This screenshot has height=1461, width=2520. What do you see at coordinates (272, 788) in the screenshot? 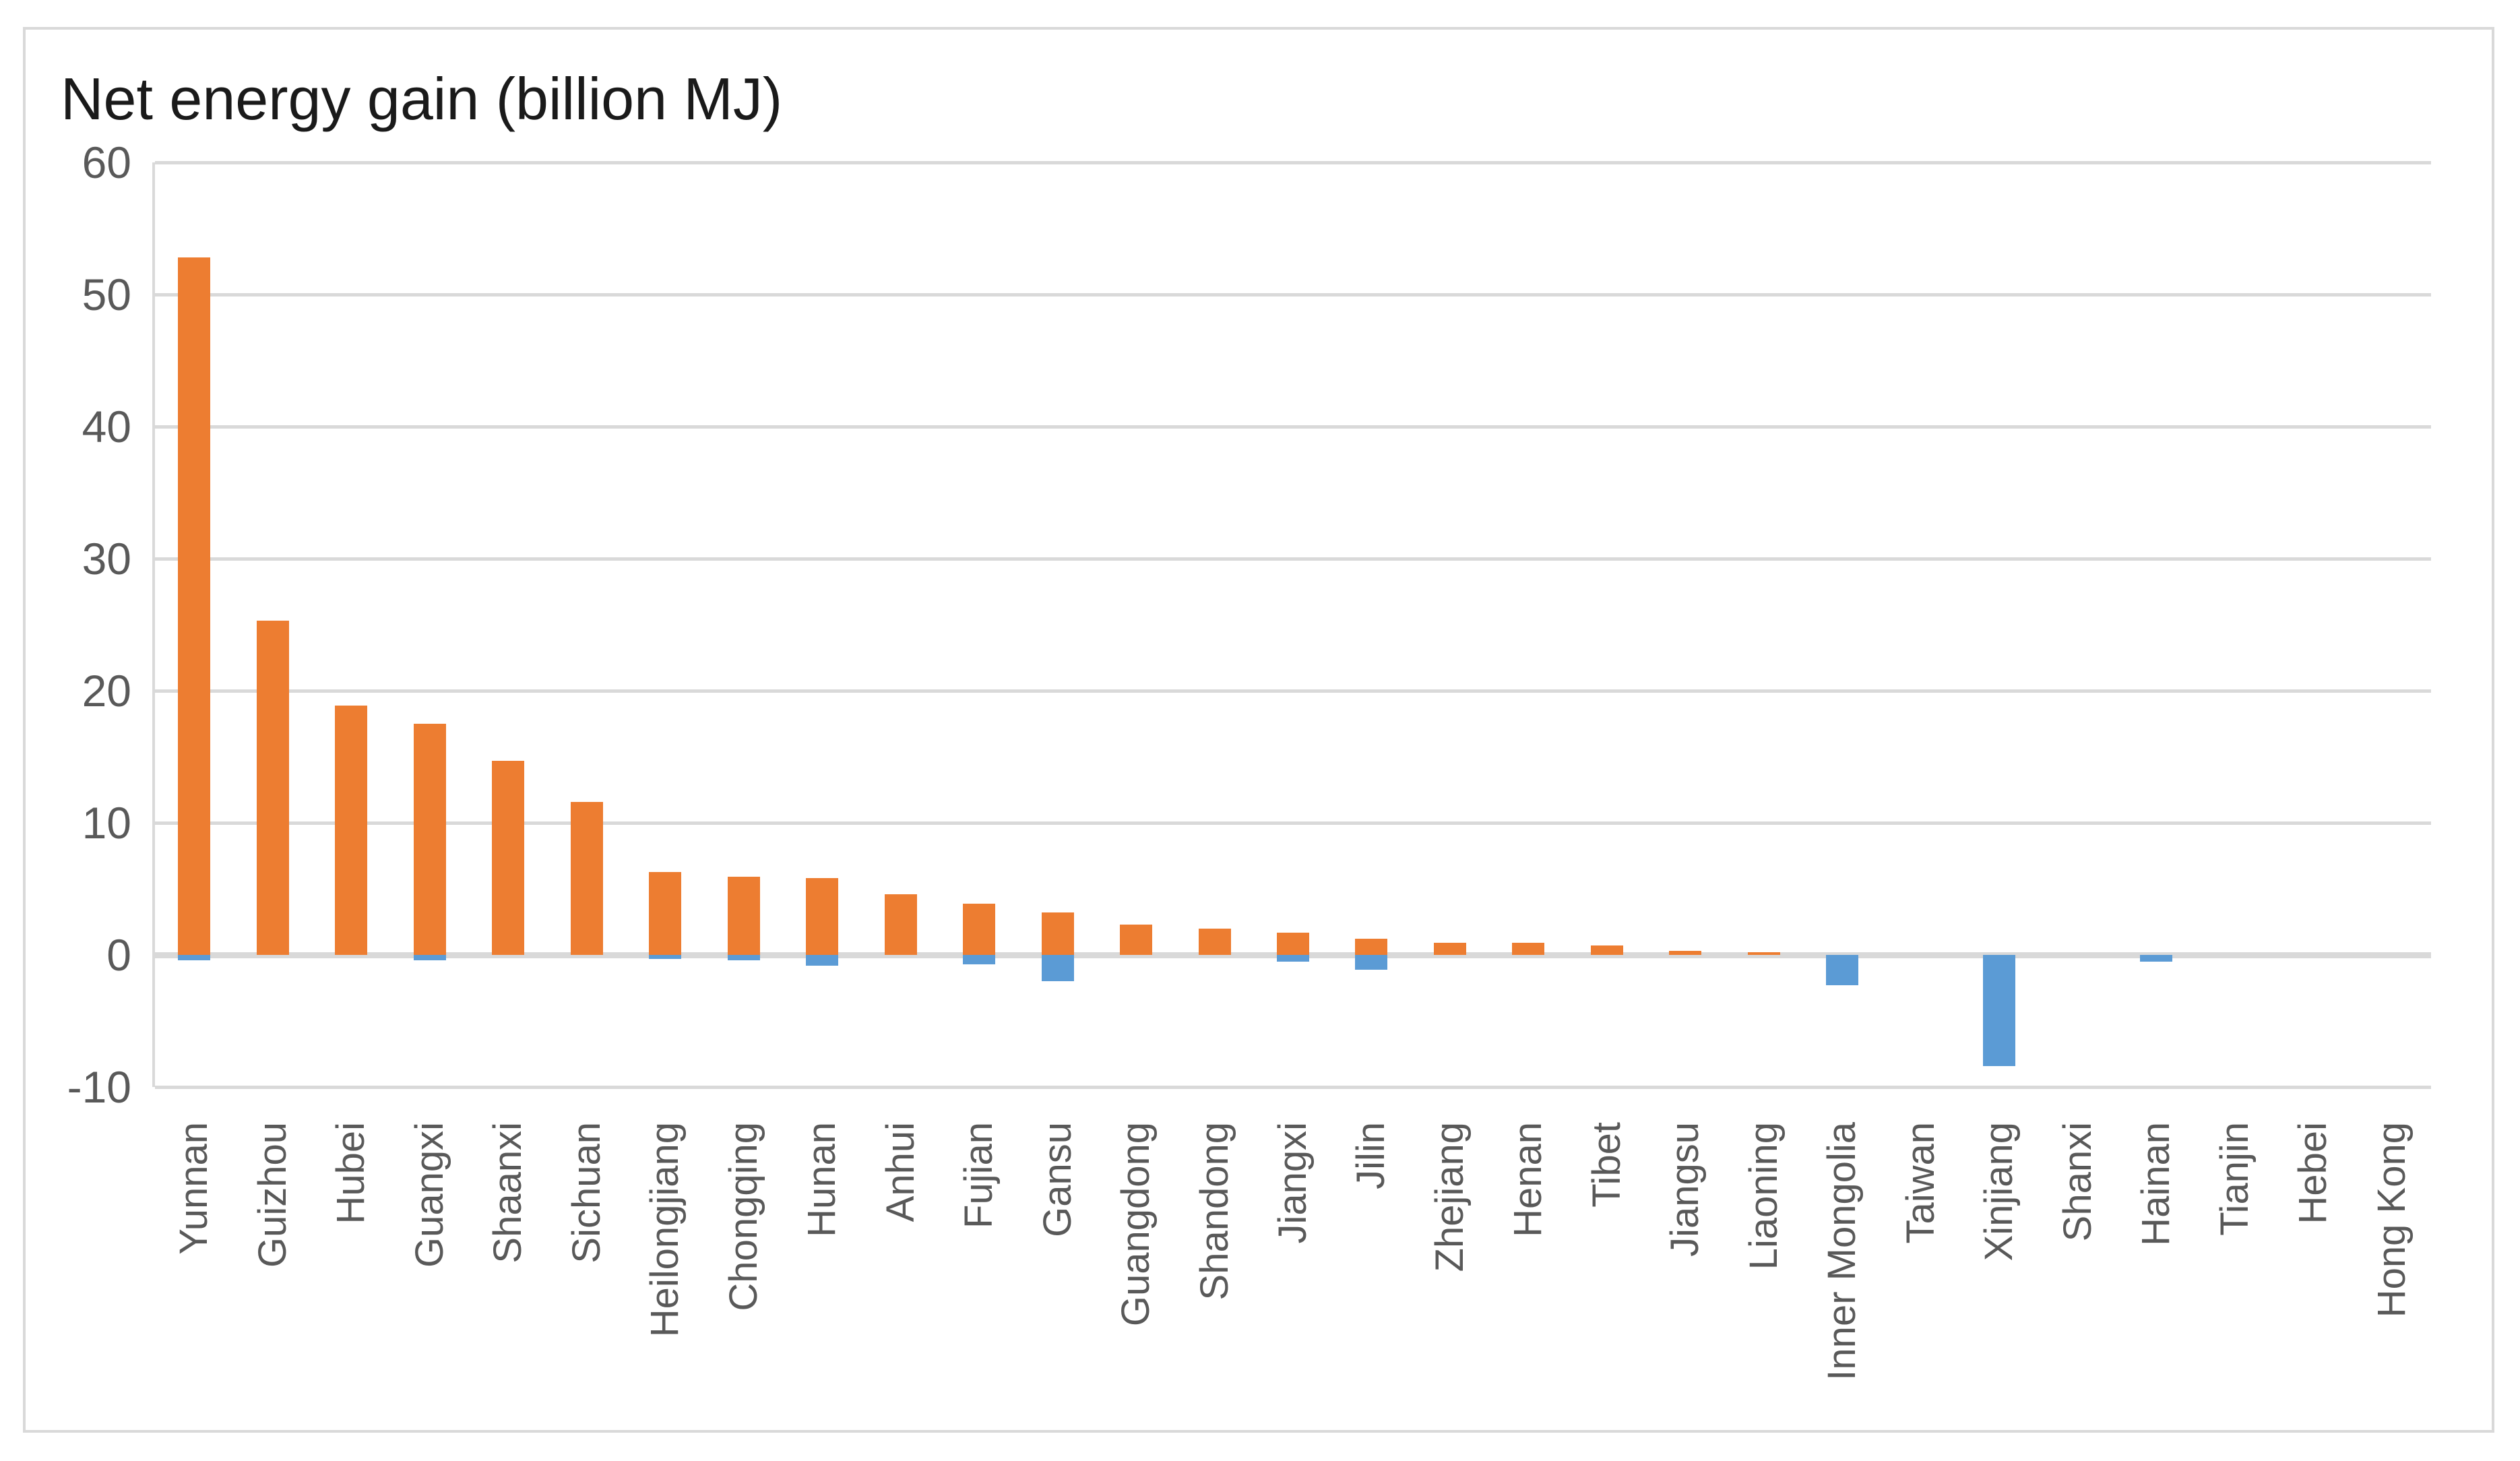
I see `bar-positive-guizhou` at bounding box center [272, 788].